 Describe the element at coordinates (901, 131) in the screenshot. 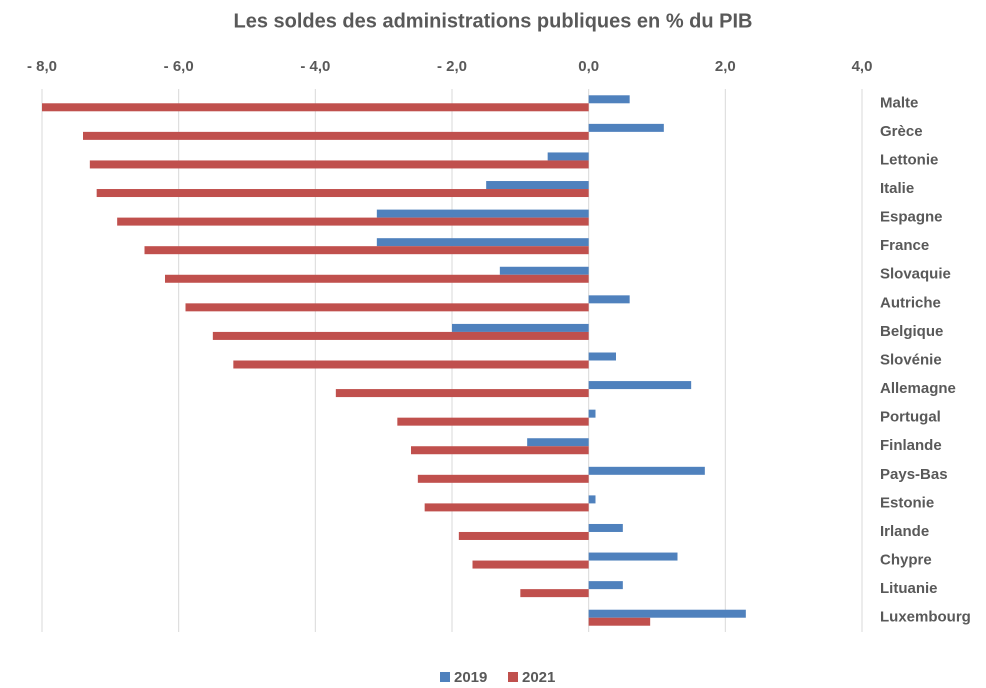

I see `category-label: Grèce` at that location.